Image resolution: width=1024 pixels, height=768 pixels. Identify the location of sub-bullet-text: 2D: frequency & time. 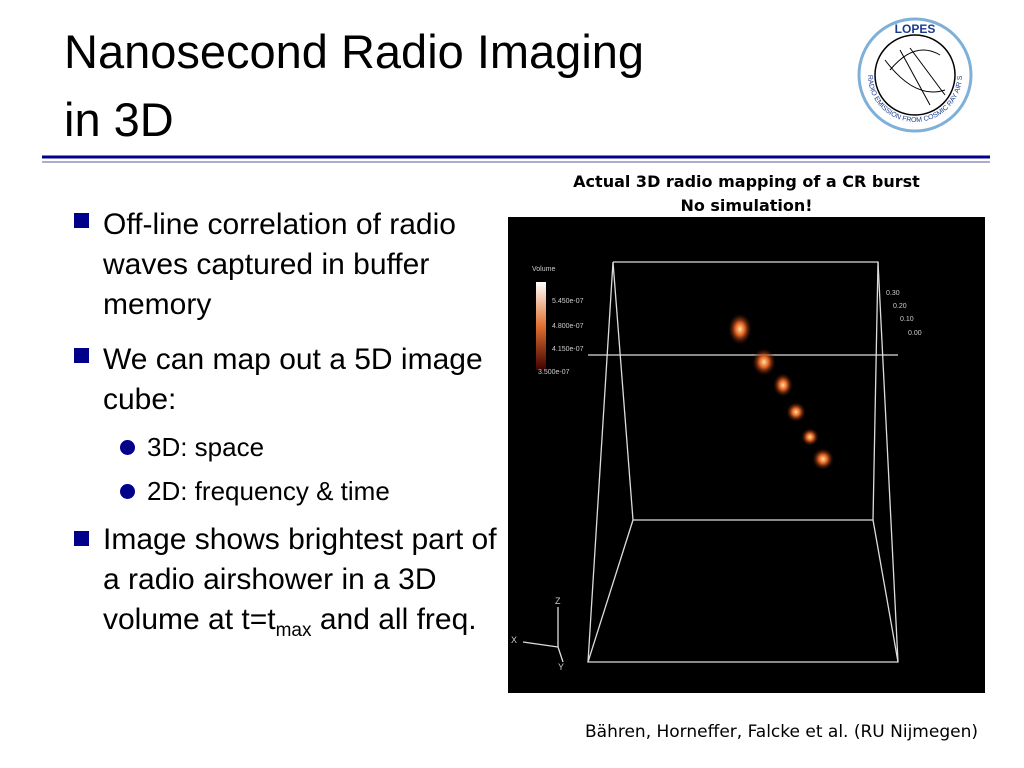
(268, 491).